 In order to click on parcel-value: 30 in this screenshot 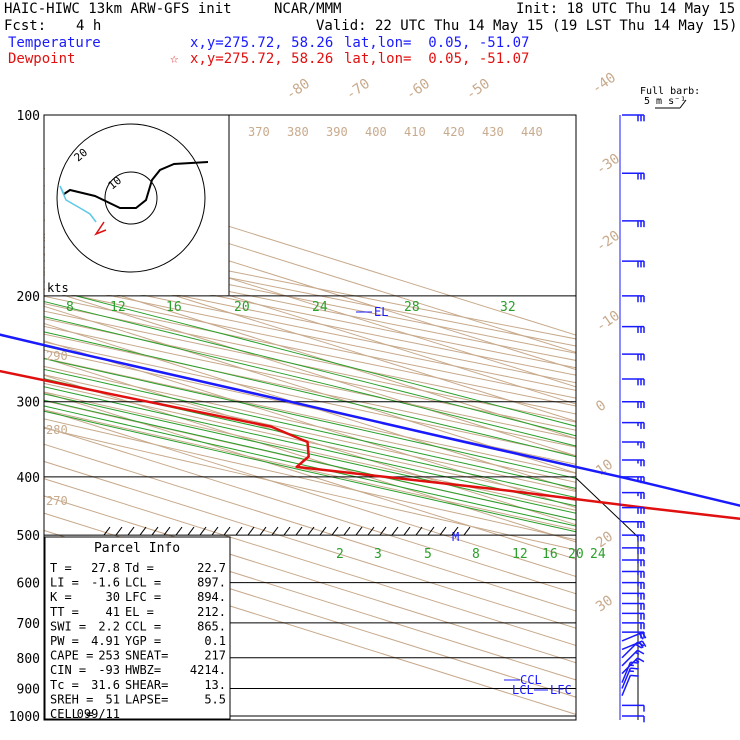, I will do `click(113, 597)`.